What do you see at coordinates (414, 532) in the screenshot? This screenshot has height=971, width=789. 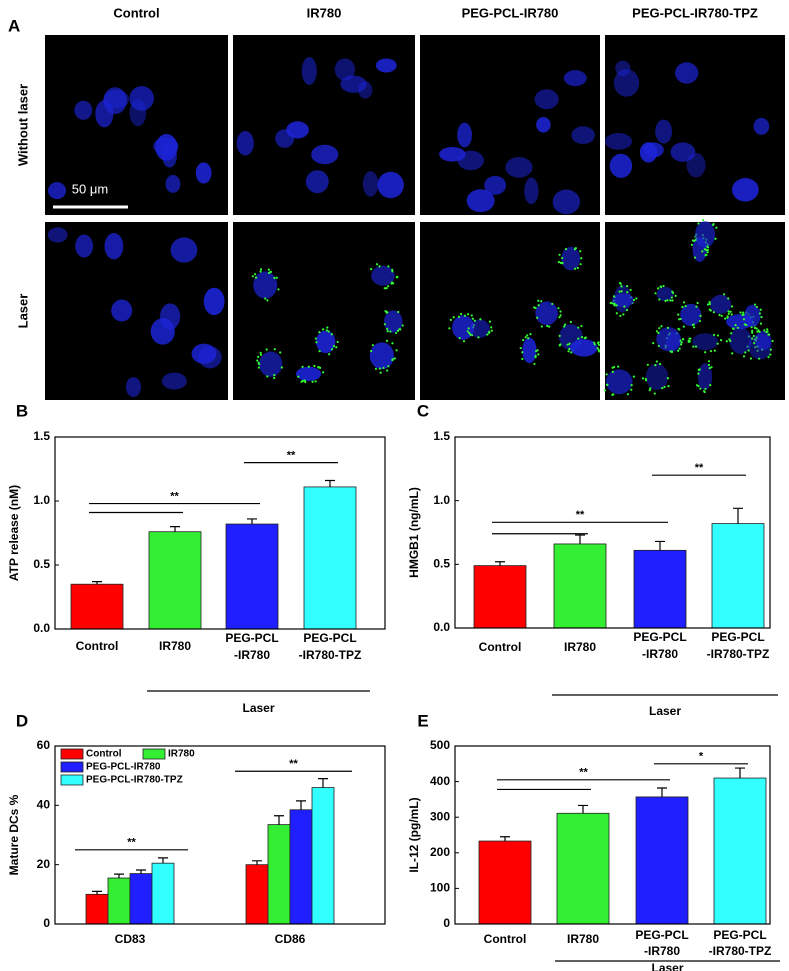 I see `y-axis-label: HMGB1 (ng/mL)` at bounding box center [414, 532].